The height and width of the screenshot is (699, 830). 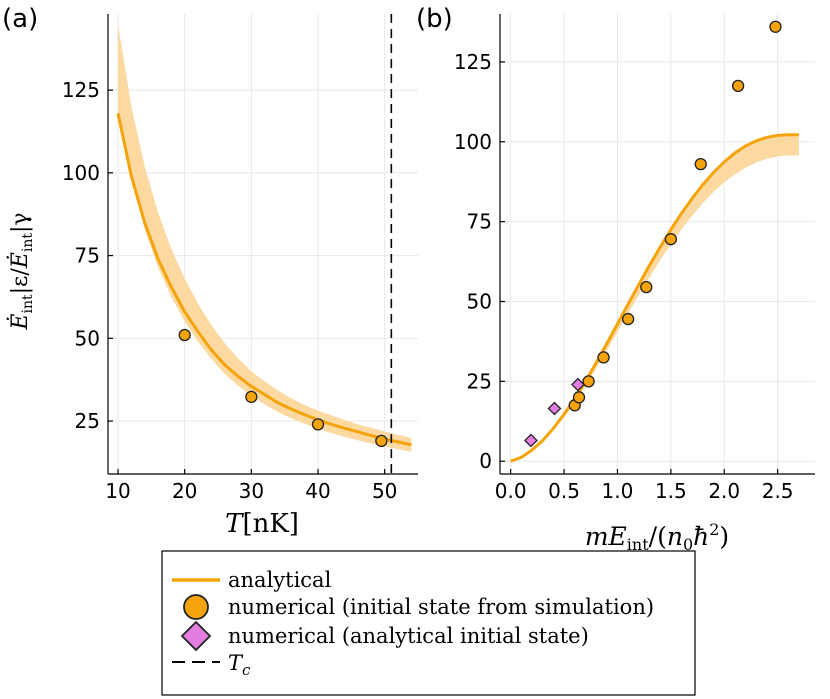 I want to click on panel-a-xlabel: T[nK], so click(x=262, y=524).